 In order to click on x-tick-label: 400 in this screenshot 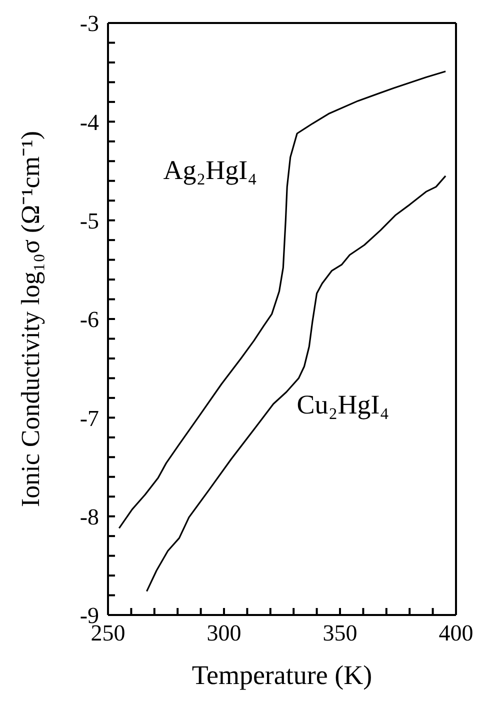, I will do `click(456, 633)`.